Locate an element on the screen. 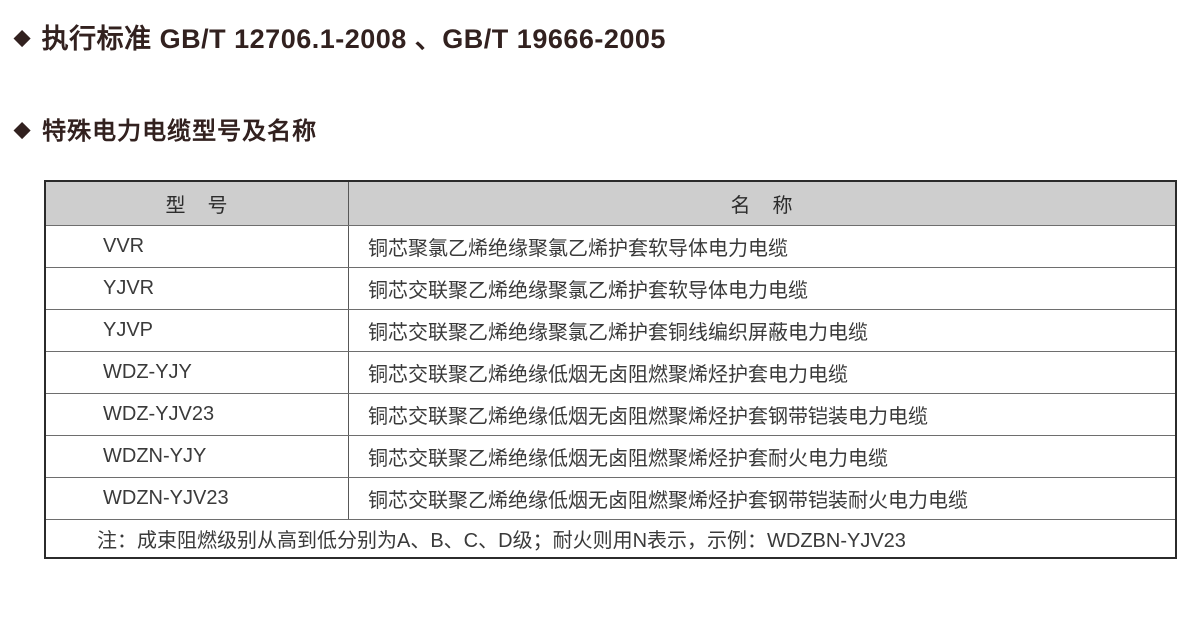  model-cell: WDZ-YJY is located at coordinates (197, 372).